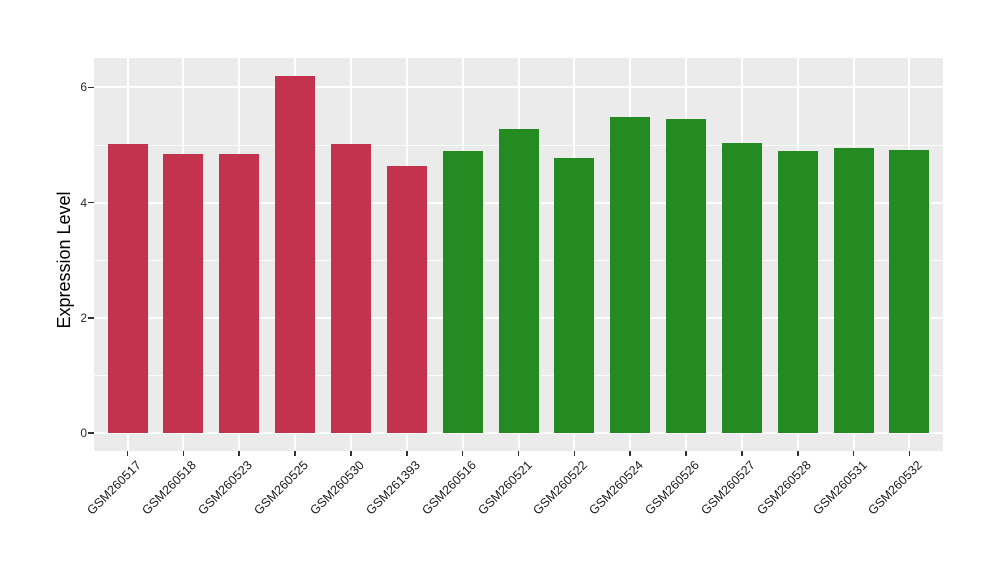 The width and height of the screenshot is (1000, 580). I want to click on bar-GSM260530, so click(350, 289).